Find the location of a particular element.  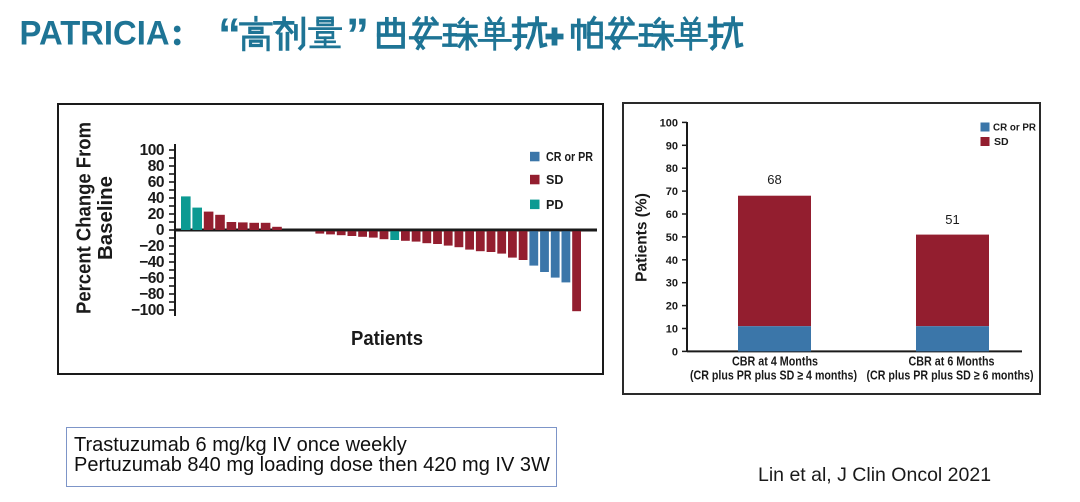

svg-text: PATRICIA is located at coordinates (95, 34).